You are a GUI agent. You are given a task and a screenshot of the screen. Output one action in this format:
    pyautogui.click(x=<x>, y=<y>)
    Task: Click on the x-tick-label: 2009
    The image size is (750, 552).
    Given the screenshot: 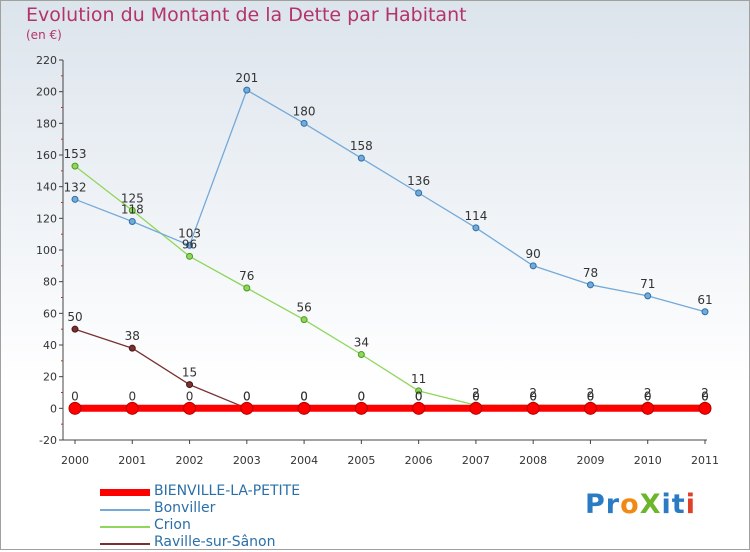 What is the action you would take?
    pyautogui.click(x=590, y=460)
    